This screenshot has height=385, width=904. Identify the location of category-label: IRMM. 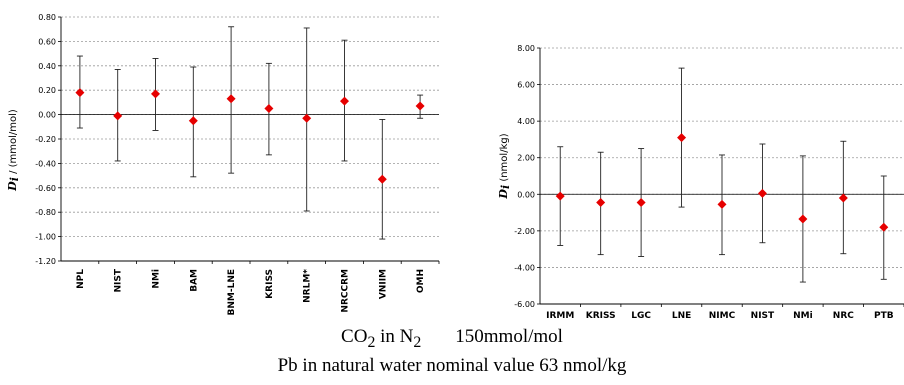
(560, 316).